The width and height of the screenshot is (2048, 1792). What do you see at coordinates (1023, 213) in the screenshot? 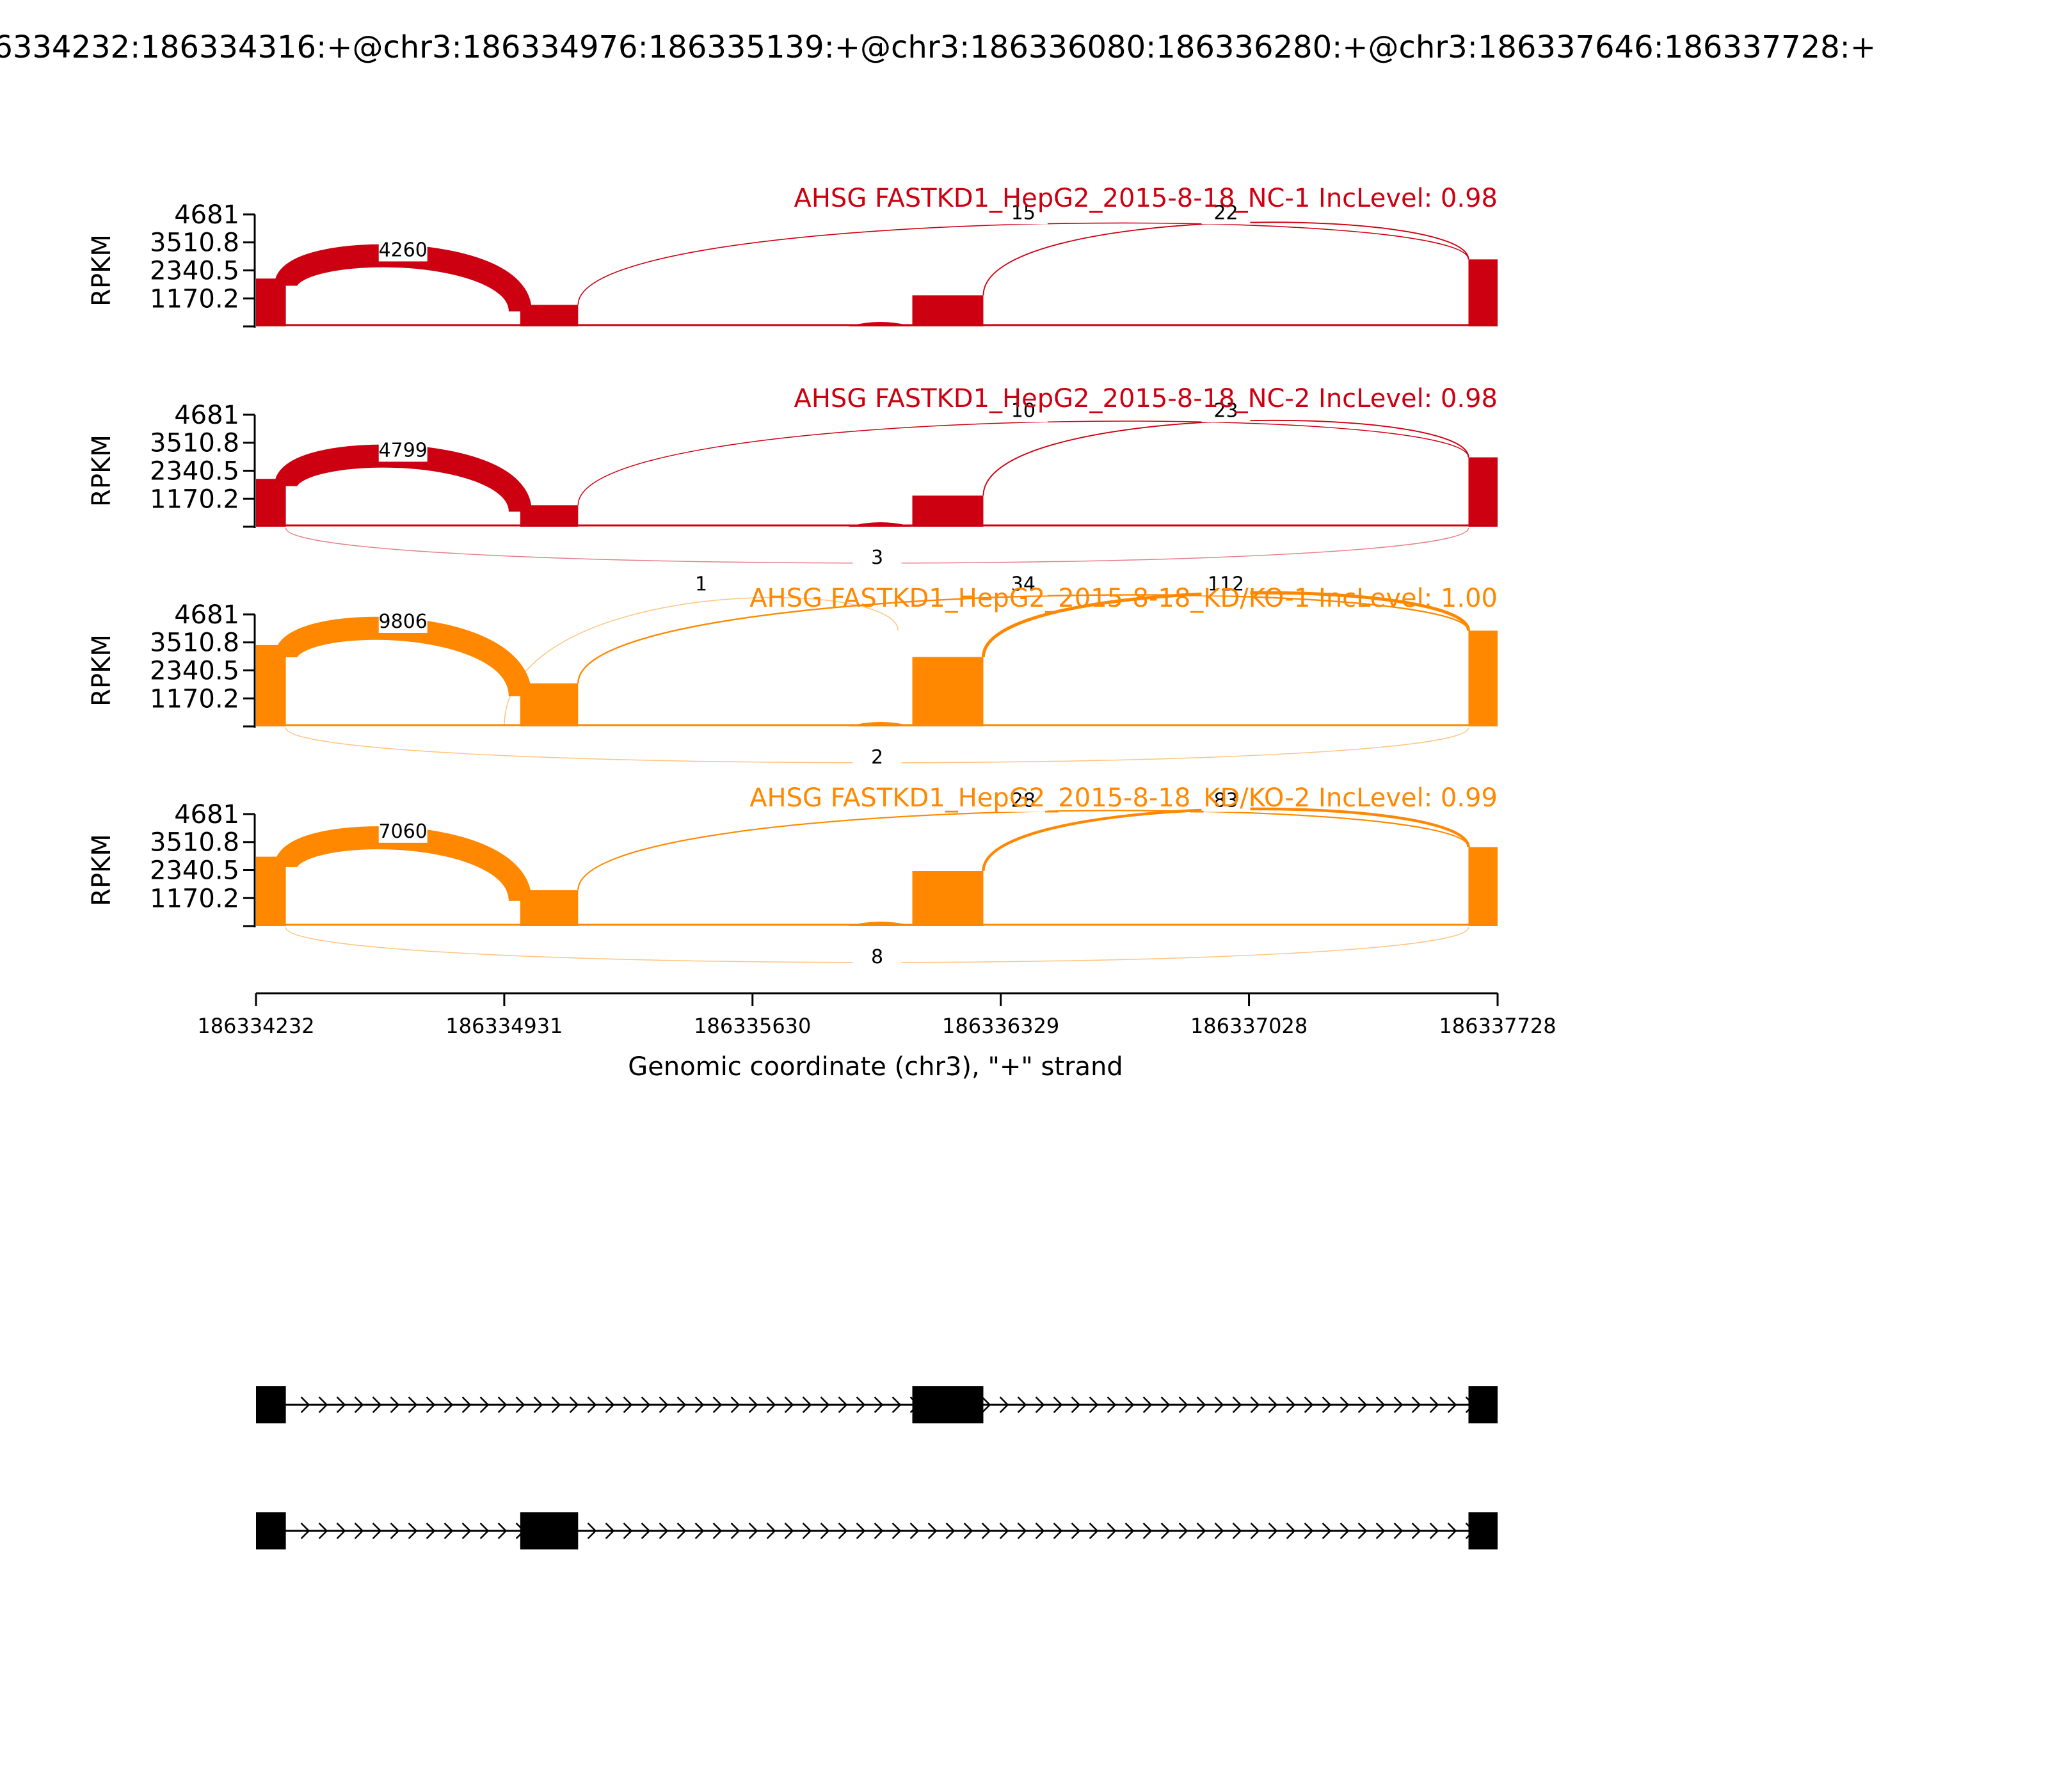
I see `junction-count-label: 15` at bounding box center [1023, 213].